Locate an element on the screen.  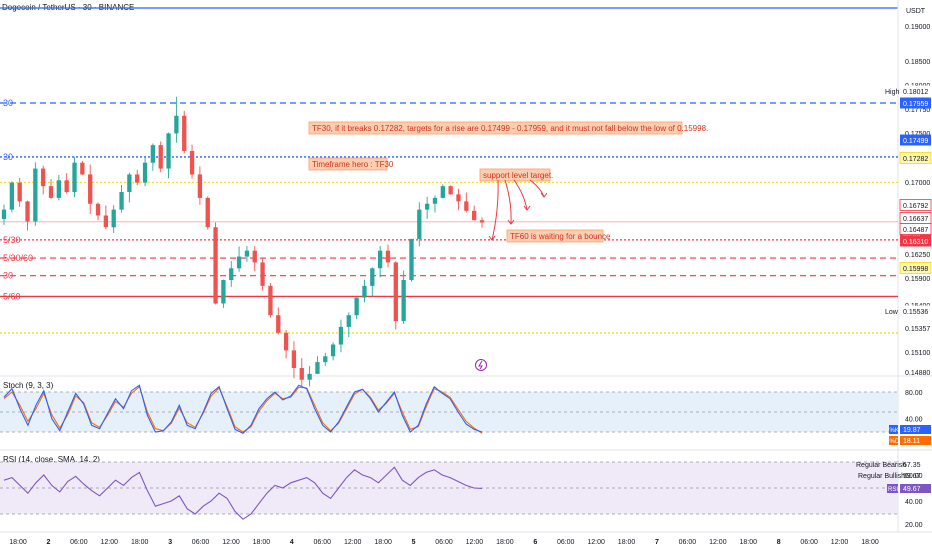
stoch-k-label: %K is located at coordinates (894, 431).